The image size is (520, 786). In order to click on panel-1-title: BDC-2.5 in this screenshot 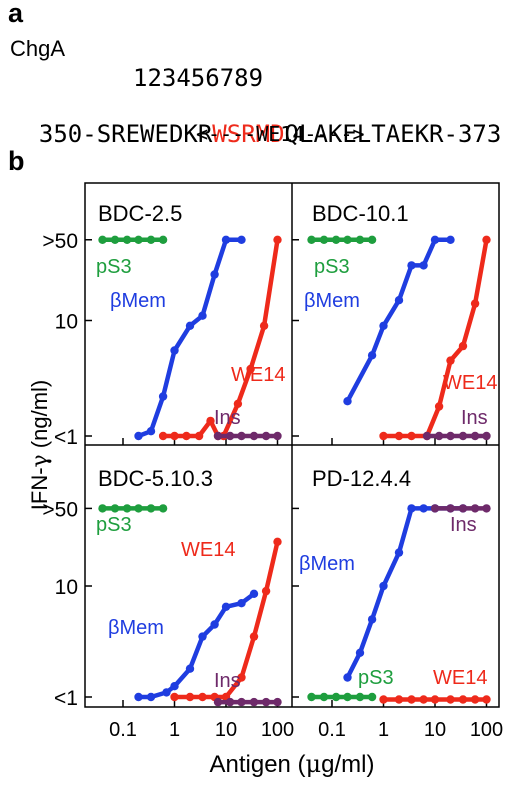, I will do `click(140, 213)`.